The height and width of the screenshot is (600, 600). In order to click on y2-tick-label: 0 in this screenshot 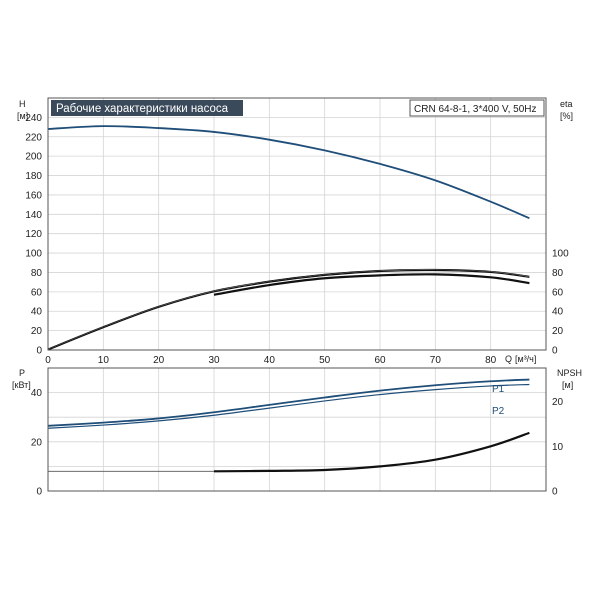, I will do `click(555, 351)`.